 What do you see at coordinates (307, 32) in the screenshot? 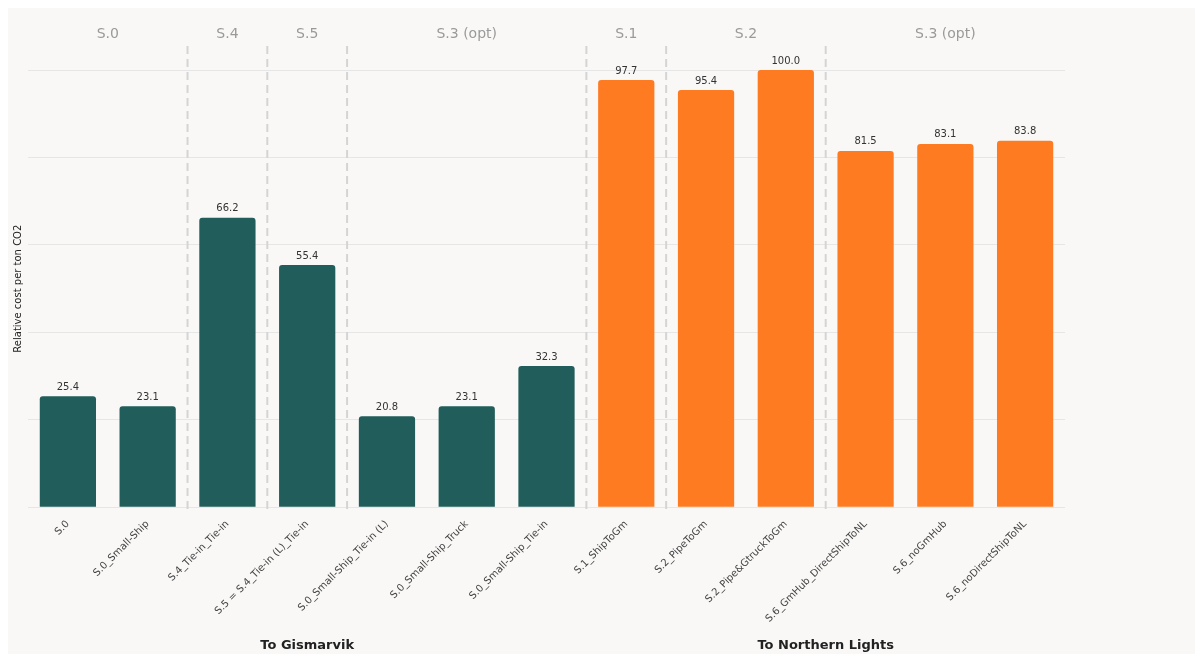
I see `text: S.5` at bounding box center [307, 32].